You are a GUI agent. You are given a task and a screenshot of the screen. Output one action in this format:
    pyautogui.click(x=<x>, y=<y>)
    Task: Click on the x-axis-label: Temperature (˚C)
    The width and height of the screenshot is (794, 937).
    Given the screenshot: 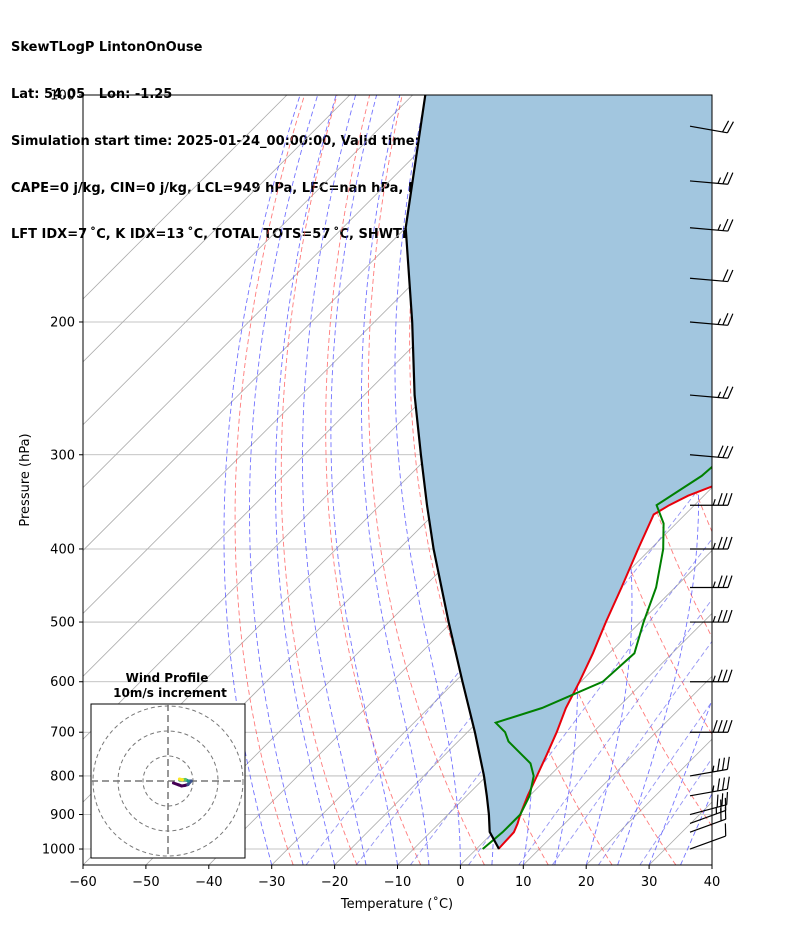 What is the action you would take?
    pyautogui.click(x=396, y=904)
    